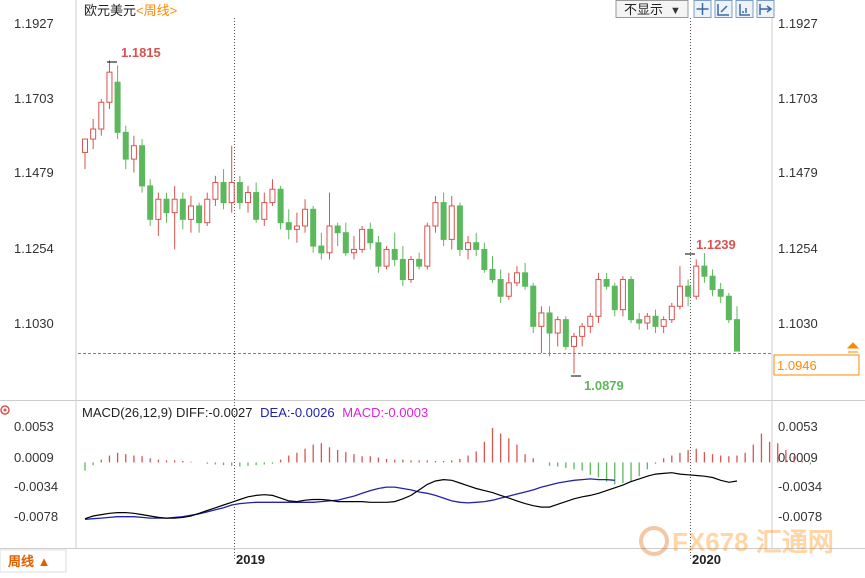 The height and width of the screenshot is (578, 865). I want to click on period-button-label: 周线 ▲, so click(29, 561).